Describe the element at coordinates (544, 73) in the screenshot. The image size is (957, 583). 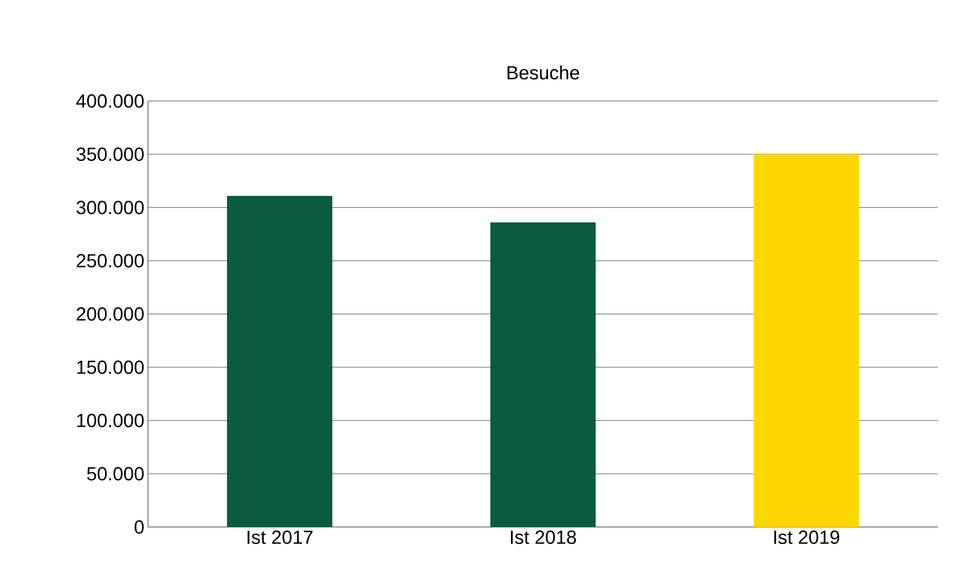
I see `chart-title: Besuche` at that location.